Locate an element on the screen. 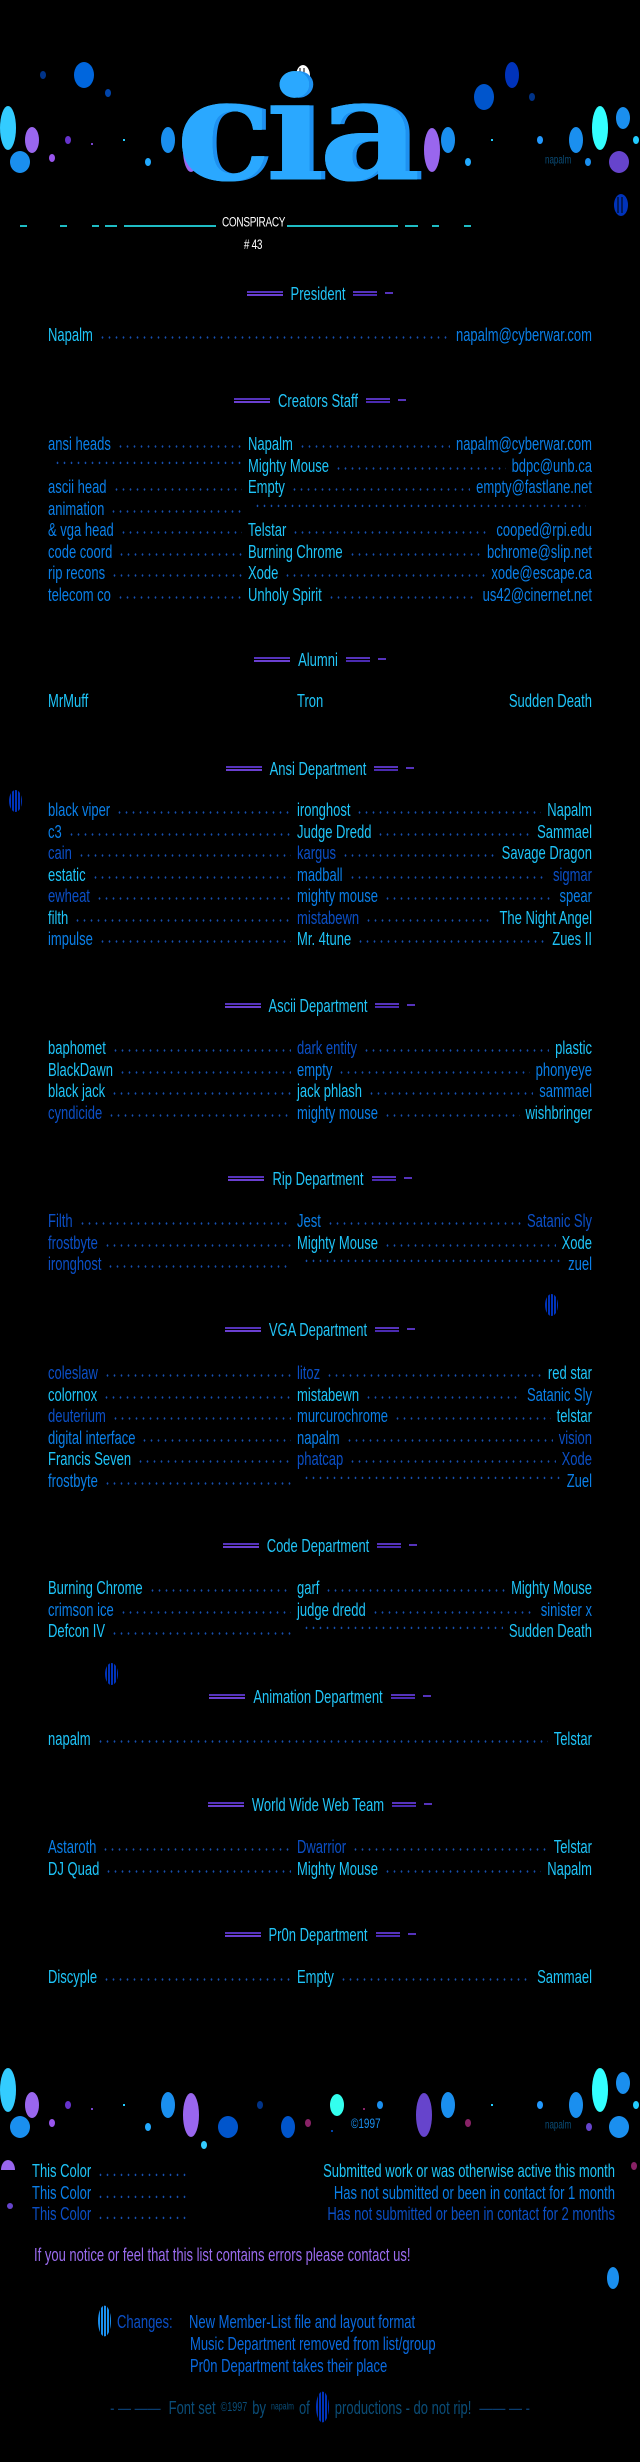 The width and height of the screenshot is (640, 2462). email: bchrome@slip.net is located at coordinates (539, 550).